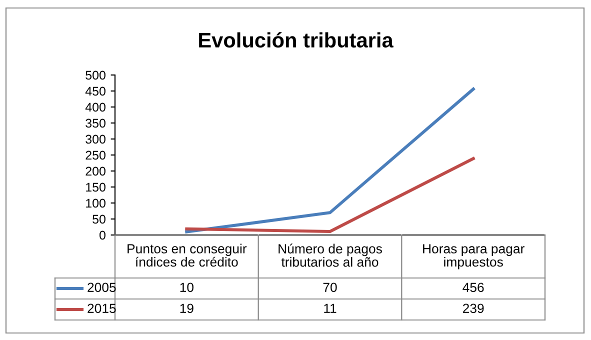  What do you see at coordinates (96, 75) in the screenshot?
I see `y-tick-label: 500` at bounding box center [96, 75].